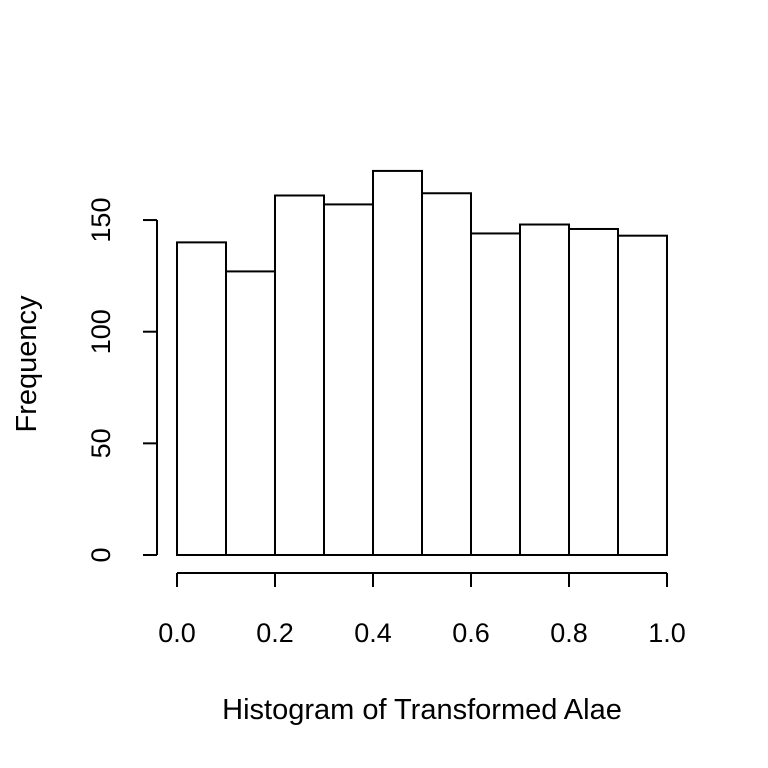 The image size is (768, 768). Describe the element at coordinates (101, 443) in the screenshot. I see `y-tick-label: 50` at that location.